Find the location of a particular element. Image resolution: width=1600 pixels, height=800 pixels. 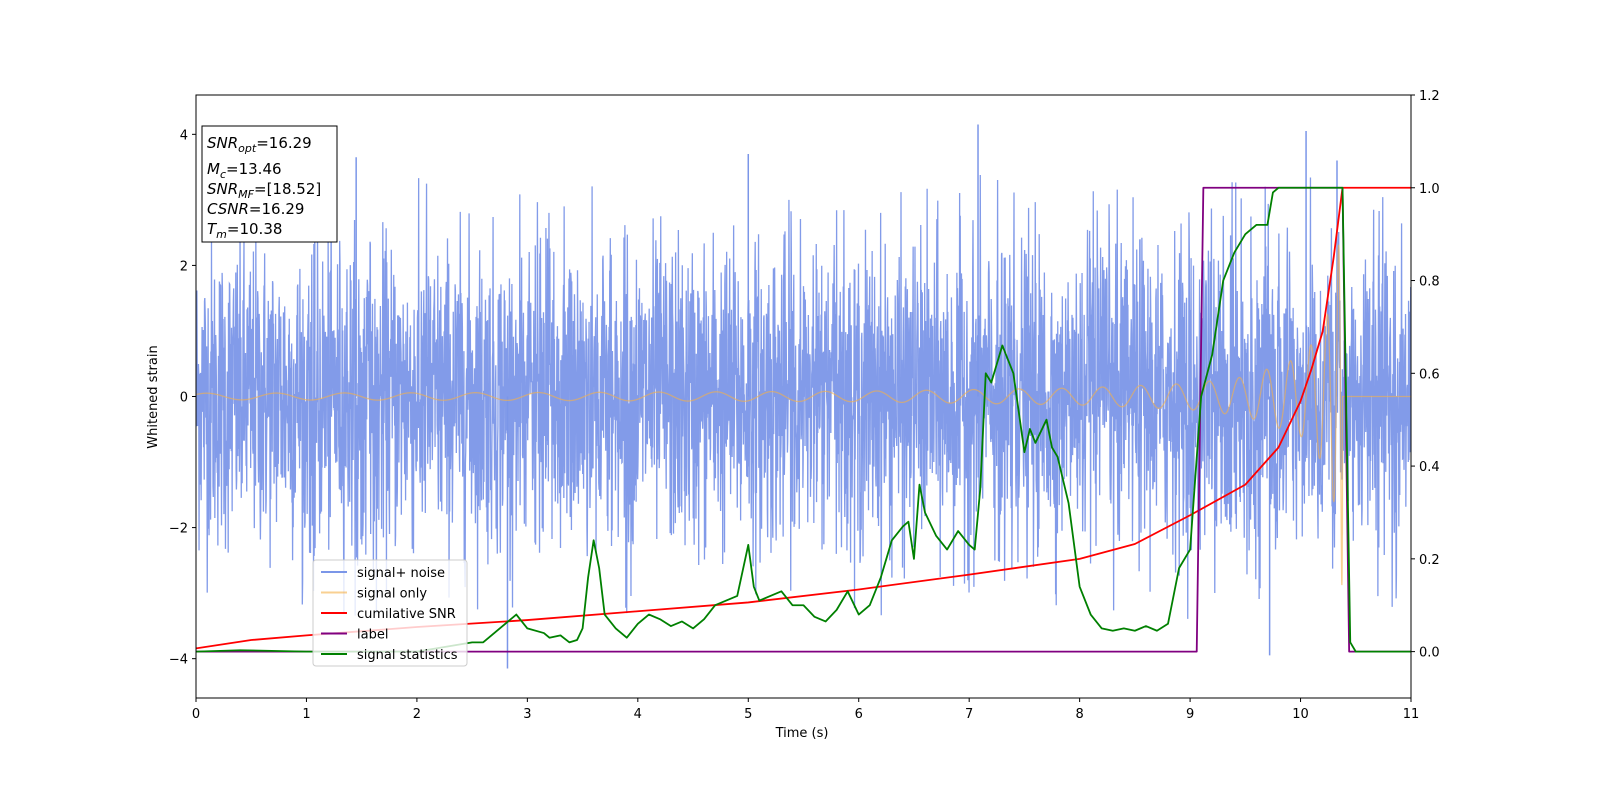

info-value: =[18.52] is located at coordinates (287, 189).